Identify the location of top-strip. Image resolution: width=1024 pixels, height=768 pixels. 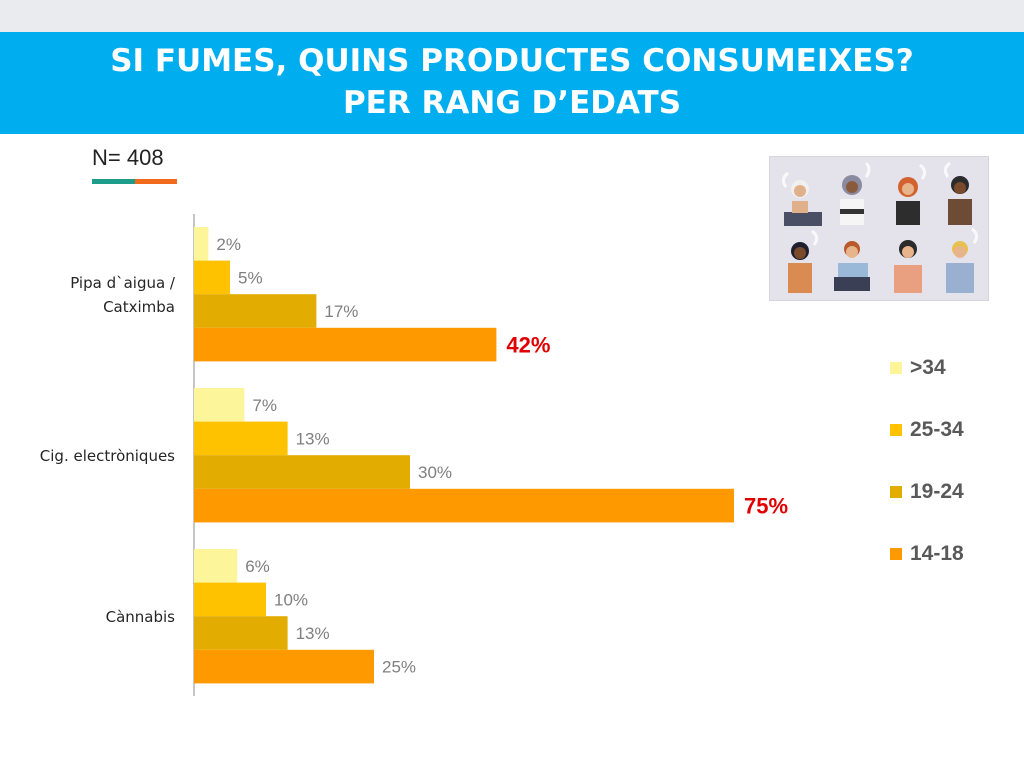
(512, 16).